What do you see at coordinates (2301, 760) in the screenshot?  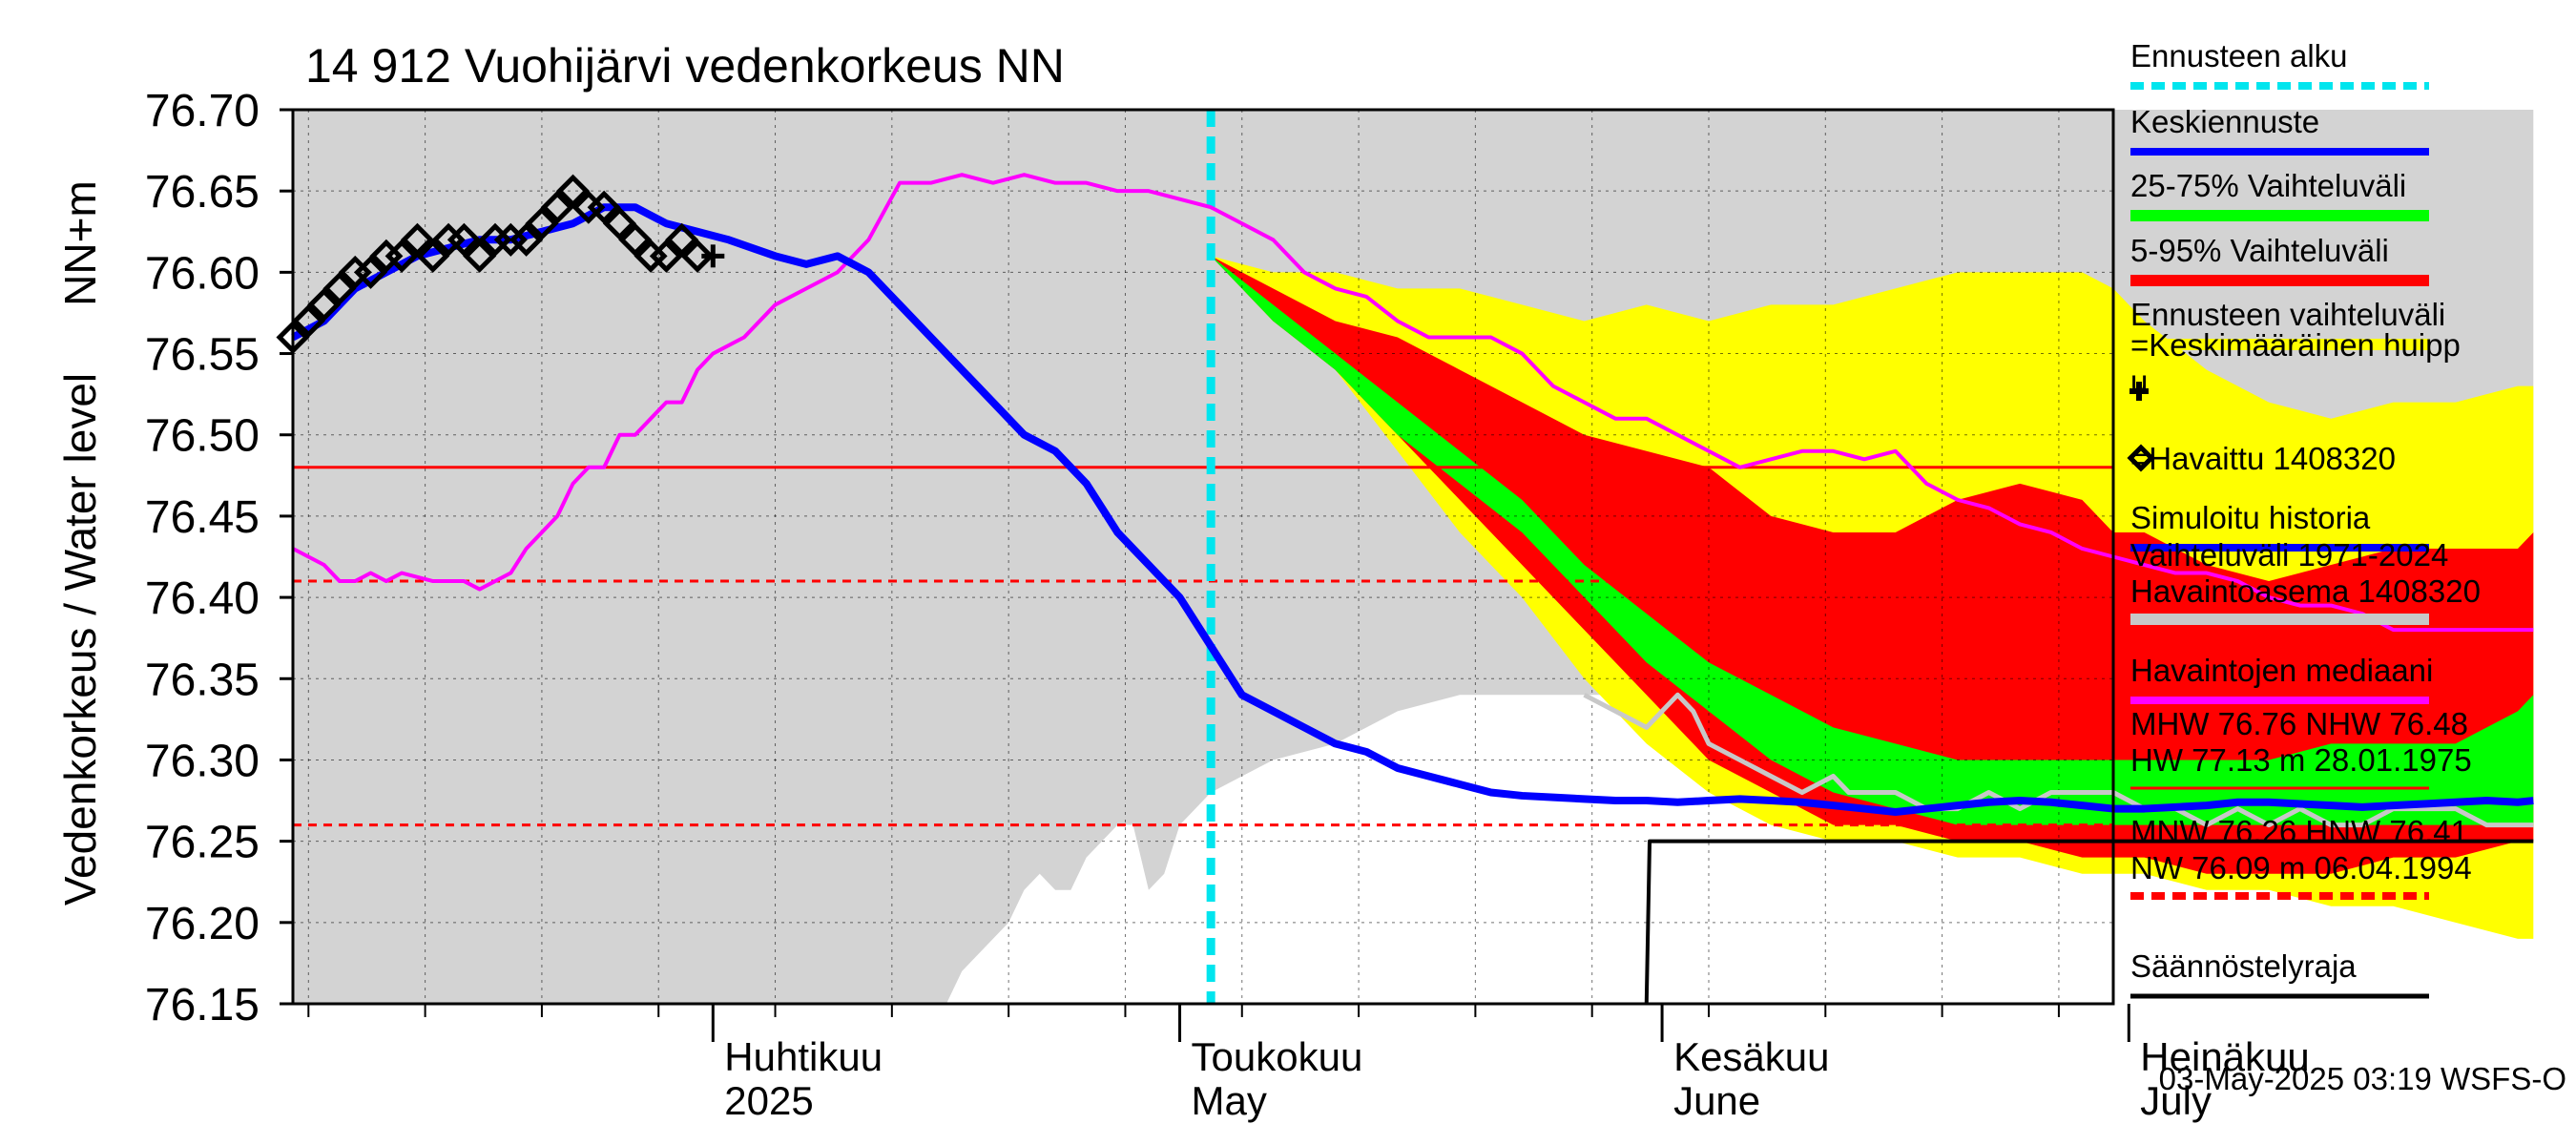 I see `legend-label-line2: HW 77.13 m 28.01.1975` at bounding box center [2301, 760].